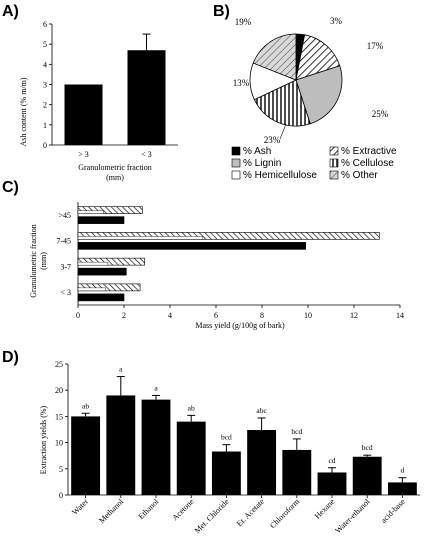  I want to click on b-legend-label: % Other, so click(359, 175).